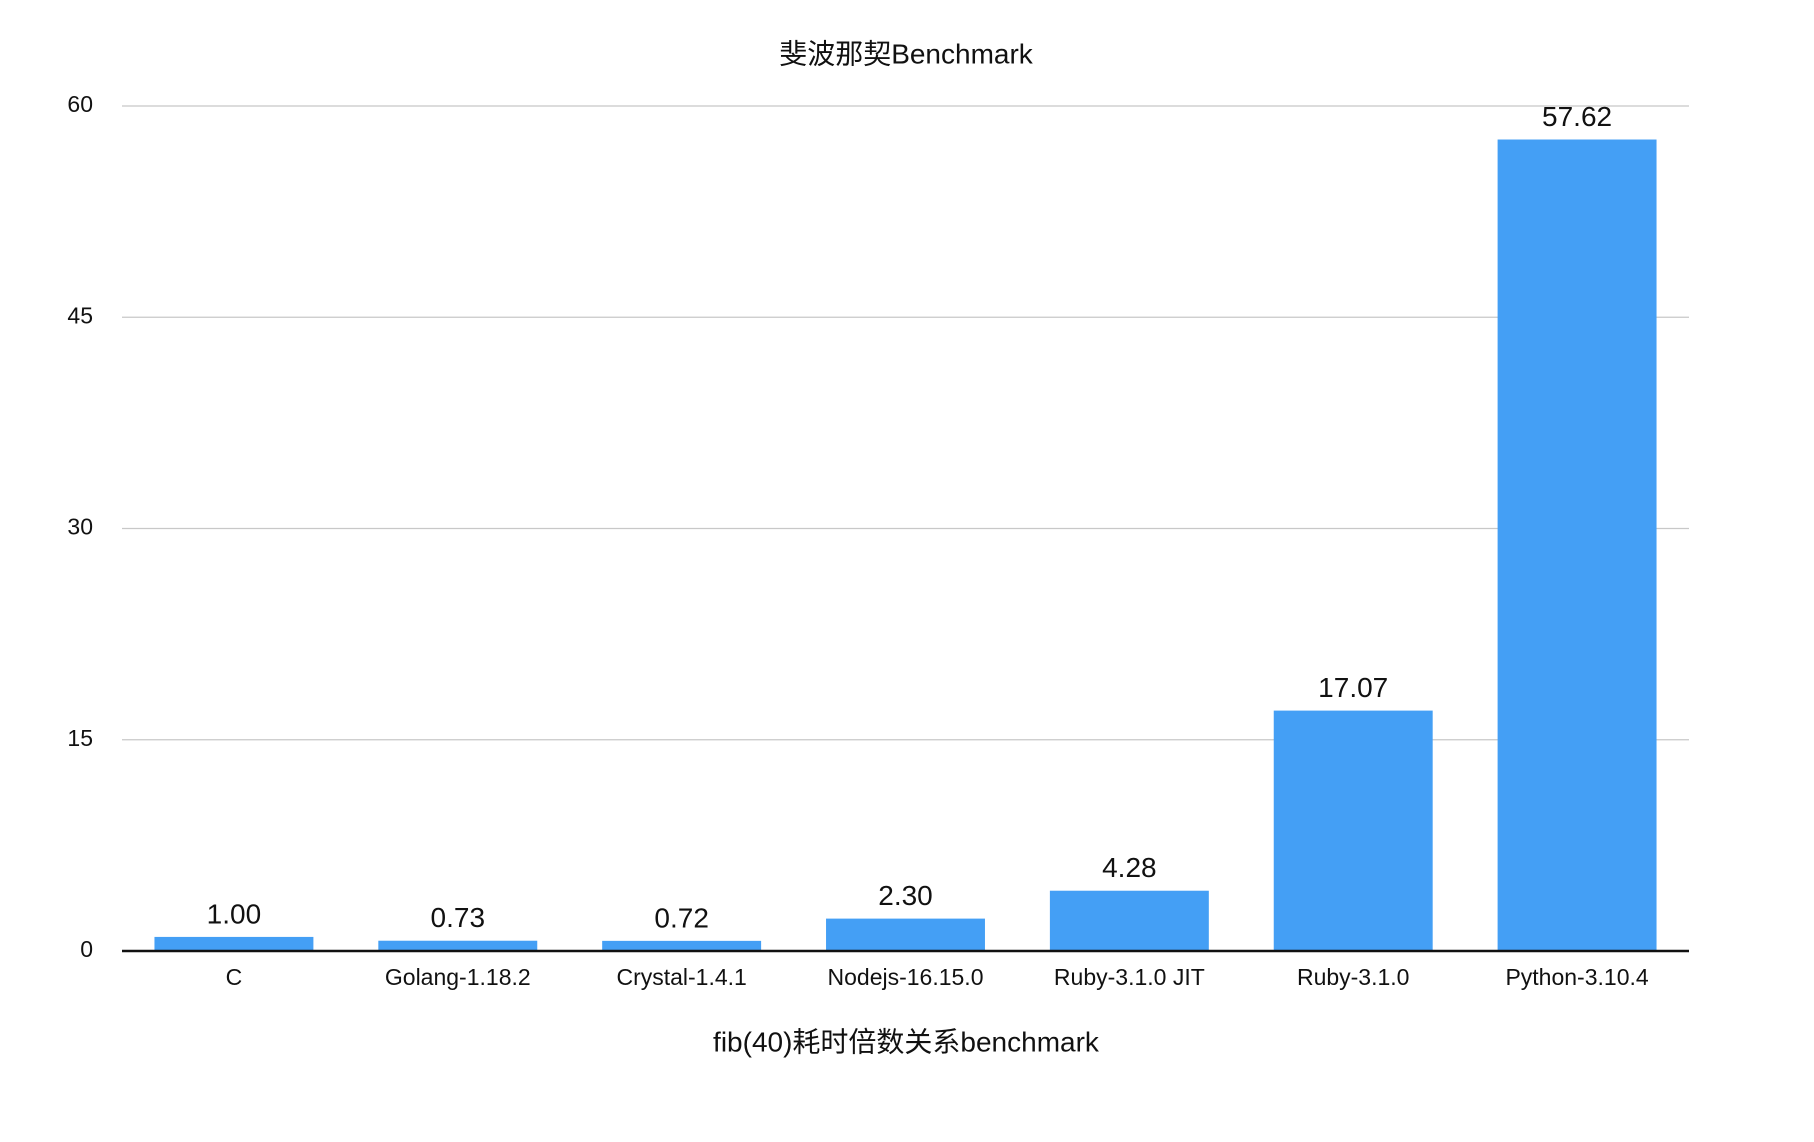  I want to click on chart-title: 斐波那契Benchmark, so click(906, 53).